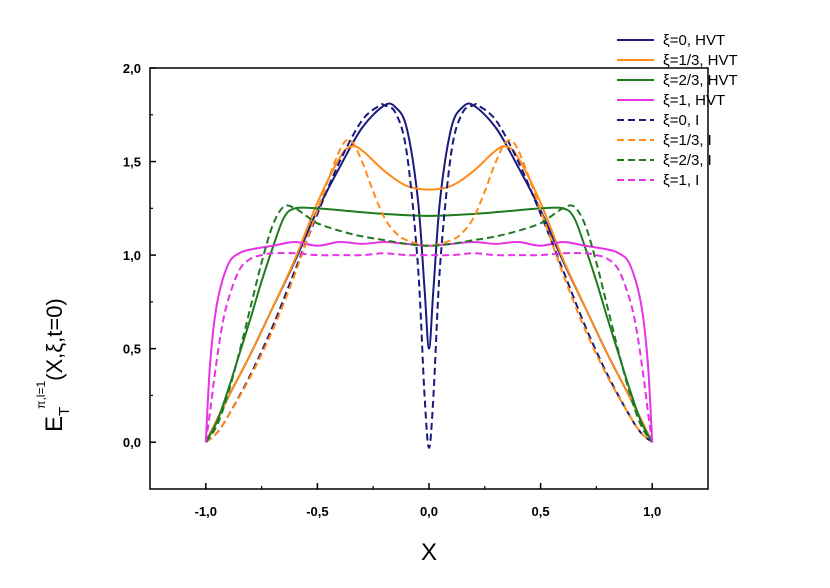 The height and width of the screenshot is (588, 830). I want to click on y-axis-title-args: (X,ξ,t=0), so click(54, 339).